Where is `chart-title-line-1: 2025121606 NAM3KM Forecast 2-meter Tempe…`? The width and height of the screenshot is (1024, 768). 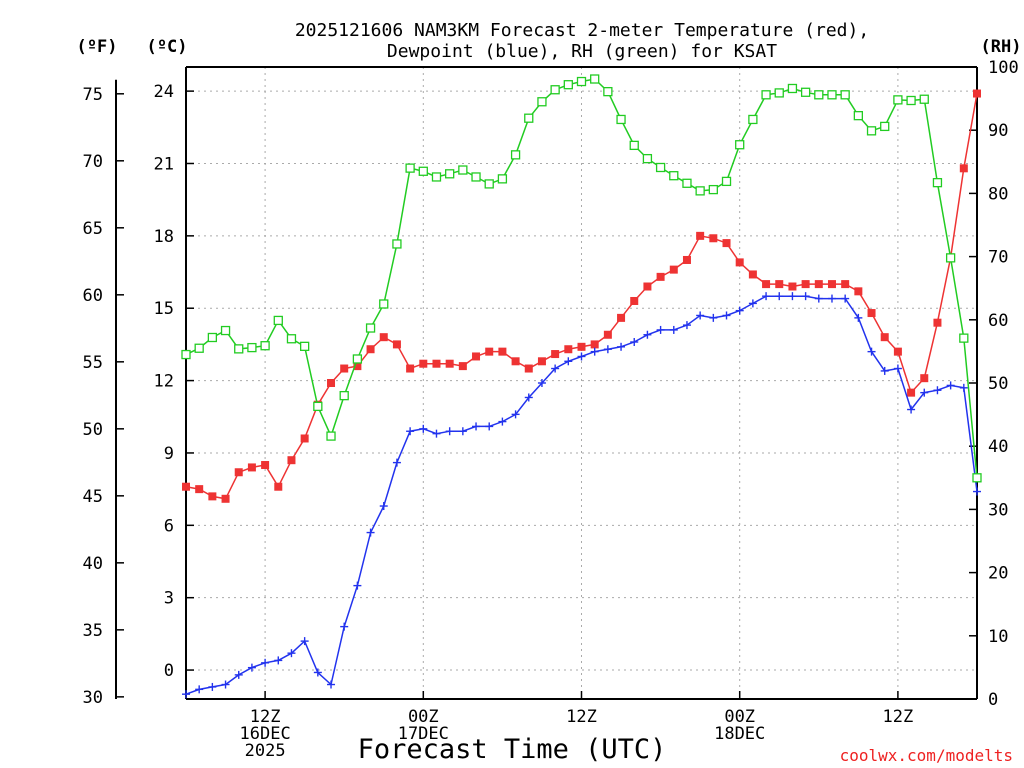
chart-title-line-1: 2025121606 NAM3KM Forecast 2-meter Tempe… is located at coordinates (582, 30).